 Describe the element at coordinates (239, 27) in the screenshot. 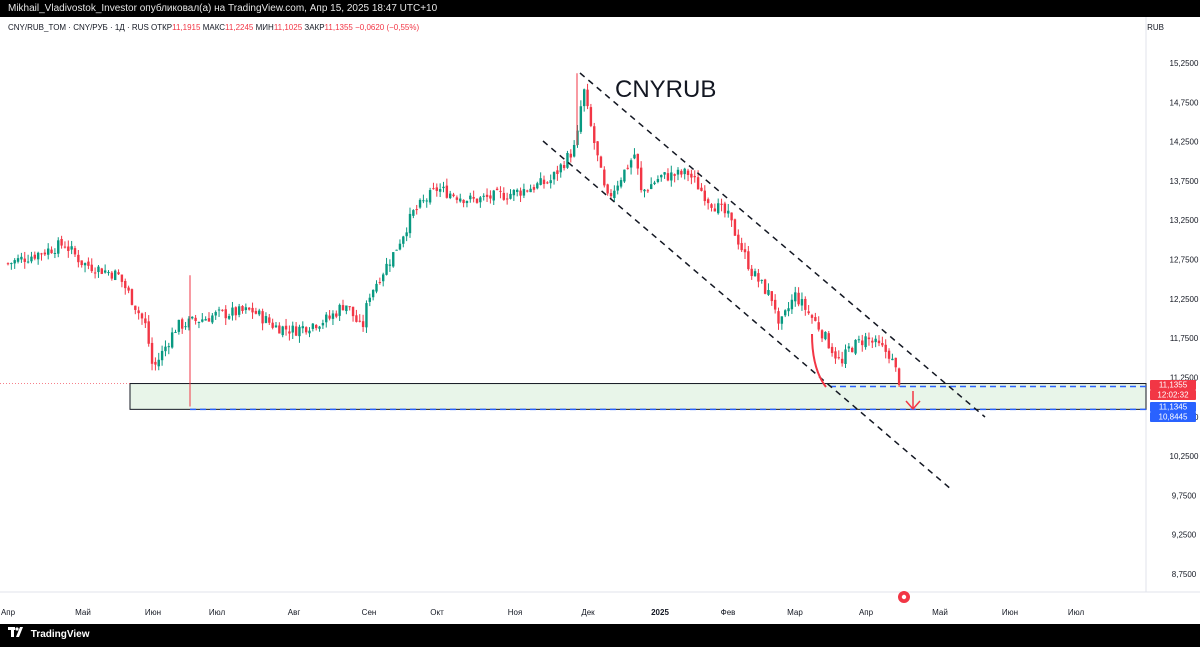

I see `high-value: 11,2245` at that location.